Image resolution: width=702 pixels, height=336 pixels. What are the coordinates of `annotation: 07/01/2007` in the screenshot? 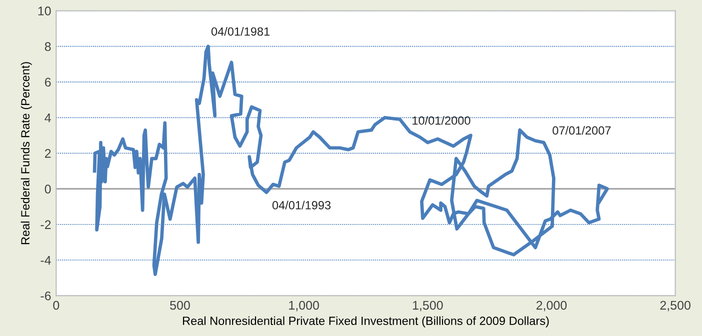 It's located at (581, 130).